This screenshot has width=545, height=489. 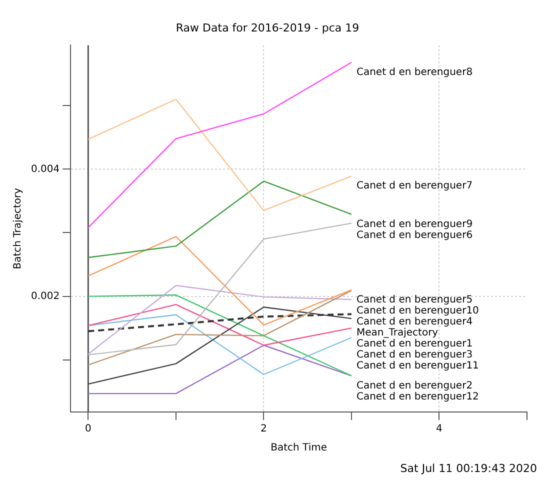 What do you see at coordinates (417, 396) in the screenshot?
I see `series-label: Canet d en berenguer12` at bounding box center [417, 396].